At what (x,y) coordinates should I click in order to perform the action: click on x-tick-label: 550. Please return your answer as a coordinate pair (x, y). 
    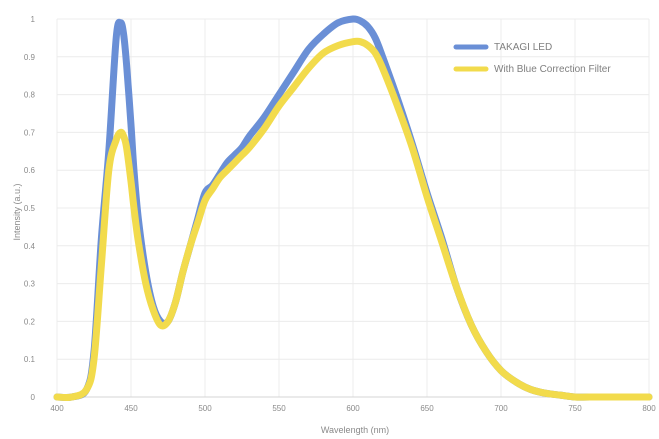
    Looking at the image, I should click on (279, 408).